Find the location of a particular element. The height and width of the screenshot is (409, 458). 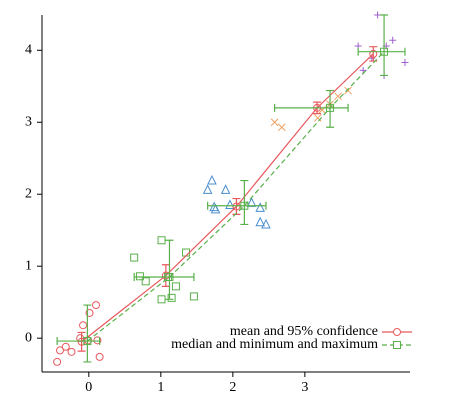

x-tick-label: 3 is located at coordinates (304, 387).